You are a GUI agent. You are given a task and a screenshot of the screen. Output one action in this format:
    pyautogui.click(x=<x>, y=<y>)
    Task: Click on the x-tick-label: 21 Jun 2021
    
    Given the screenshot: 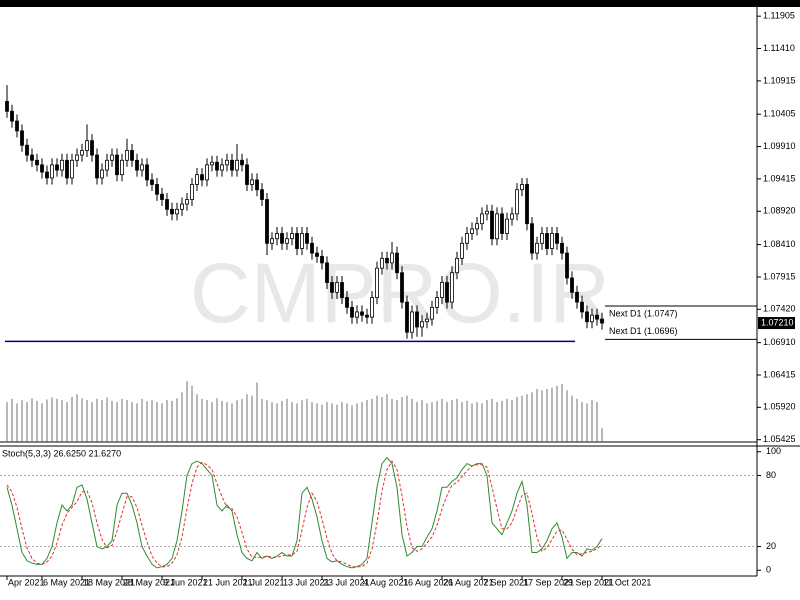 What is the action you would take?
    pyautogui.click(x=228, y=582)
    